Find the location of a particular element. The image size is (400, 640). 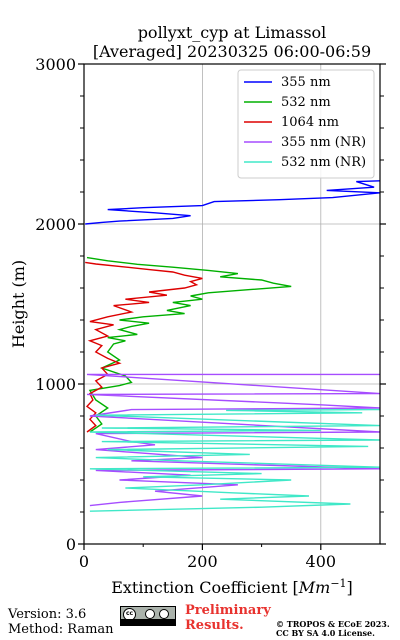

legend-entry-label: 532 nm is located at coordinates (306, 102).